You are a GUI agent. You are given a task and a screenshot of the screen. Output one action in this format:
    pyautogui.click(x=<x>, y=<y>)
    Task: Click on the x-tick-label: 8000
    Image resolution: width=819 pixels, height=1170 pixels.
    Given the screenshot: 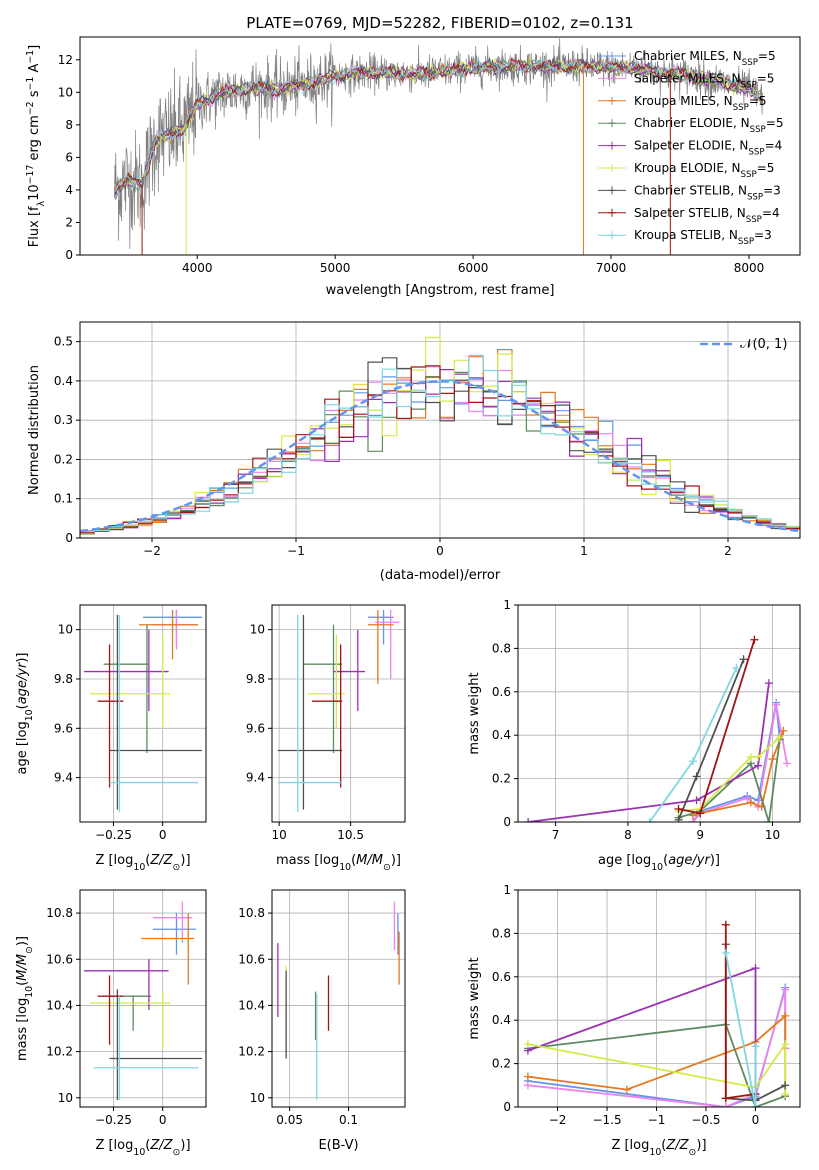 What is the action you would take?
    pyautogui.click(x=749, y=268)
    